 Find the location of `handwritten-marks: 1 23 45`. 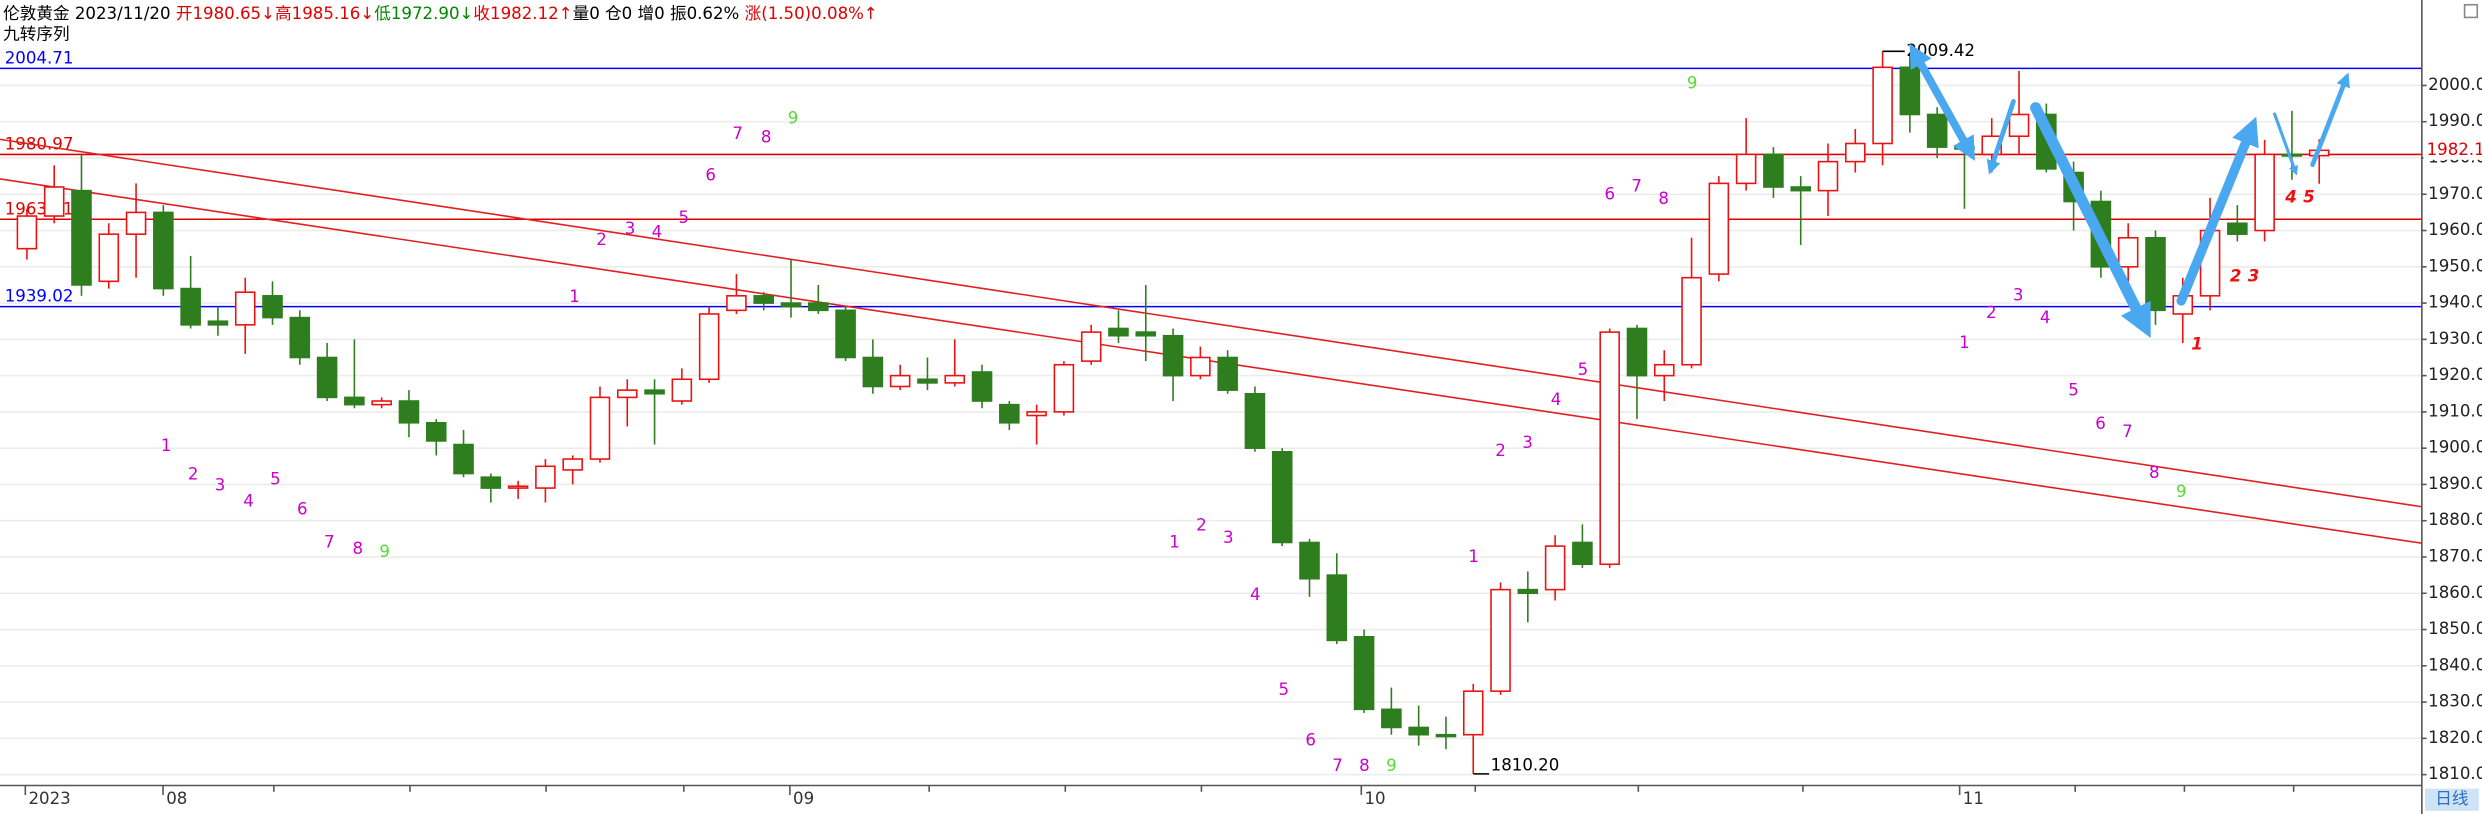

handwritten-marks: 1 23 45 is located at coordinates (2252, 270).